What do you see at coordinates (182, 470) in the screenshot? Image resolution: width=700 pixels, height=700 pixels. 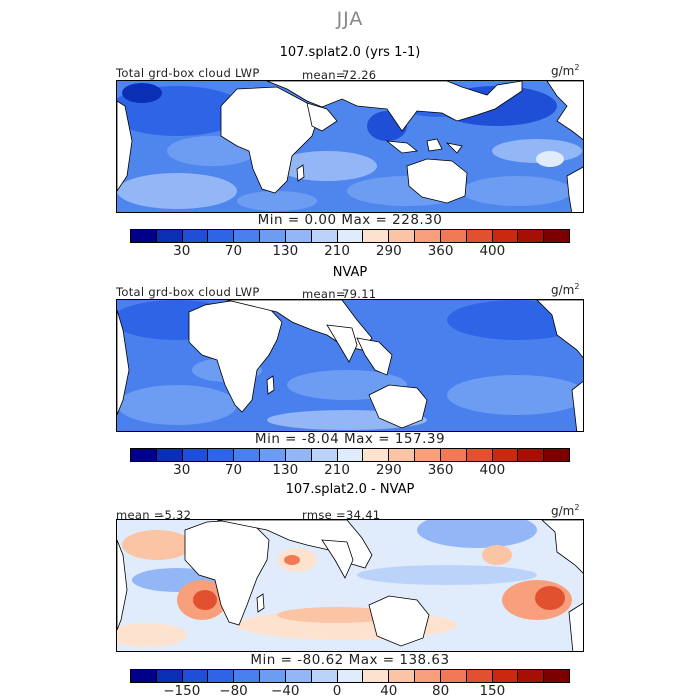 I see `colorbar-tick-label: 30` at bounding box center [182, 470].